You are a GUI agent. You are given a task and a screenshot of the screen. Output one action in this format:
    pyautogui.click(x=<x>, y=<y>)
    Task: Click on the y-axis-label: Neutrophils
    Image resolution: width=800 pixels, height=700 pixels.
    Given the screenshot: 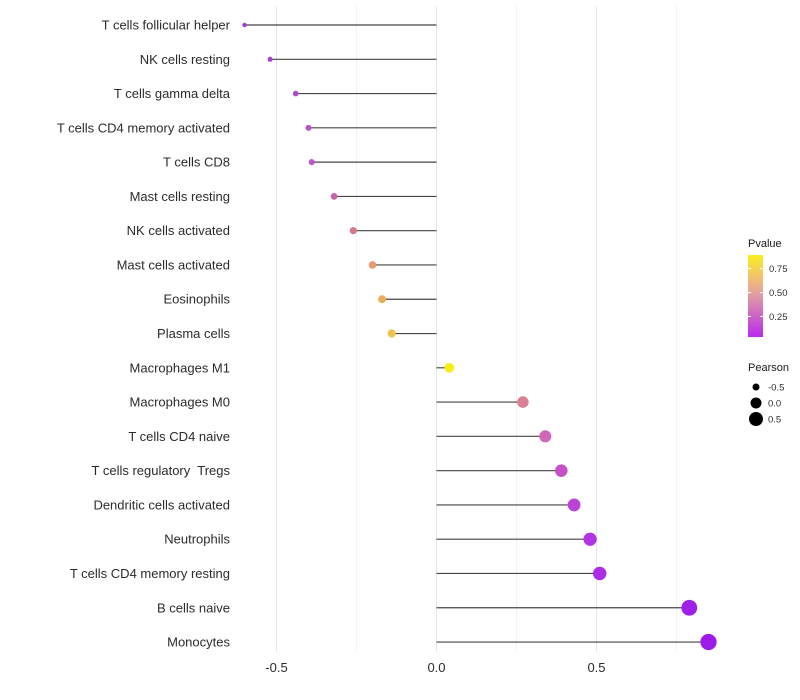 What is the action you would take?
    pyautogui.click(x=197, y=539)
    